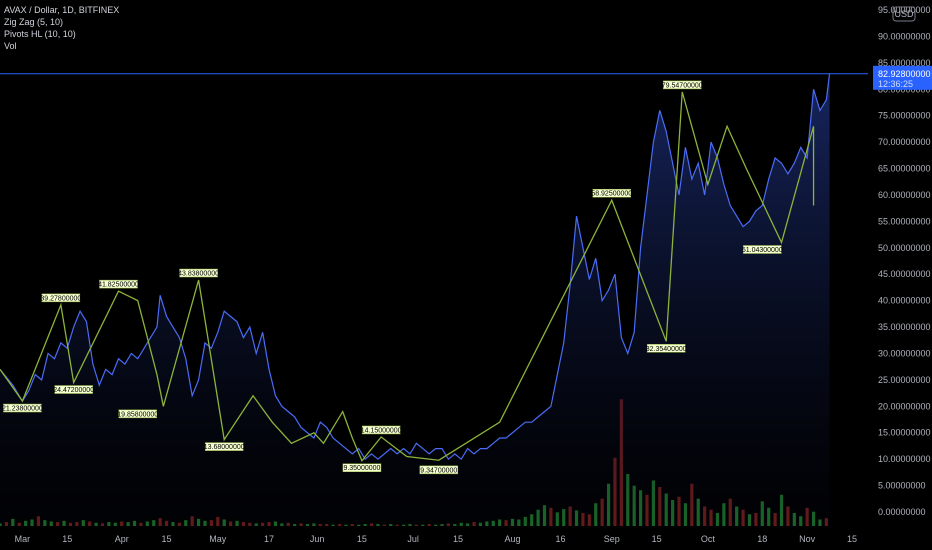  Describe the element at coordinates (904, 248) in the screenshot. I see `y-tick-label: 50.00000000` at that location.